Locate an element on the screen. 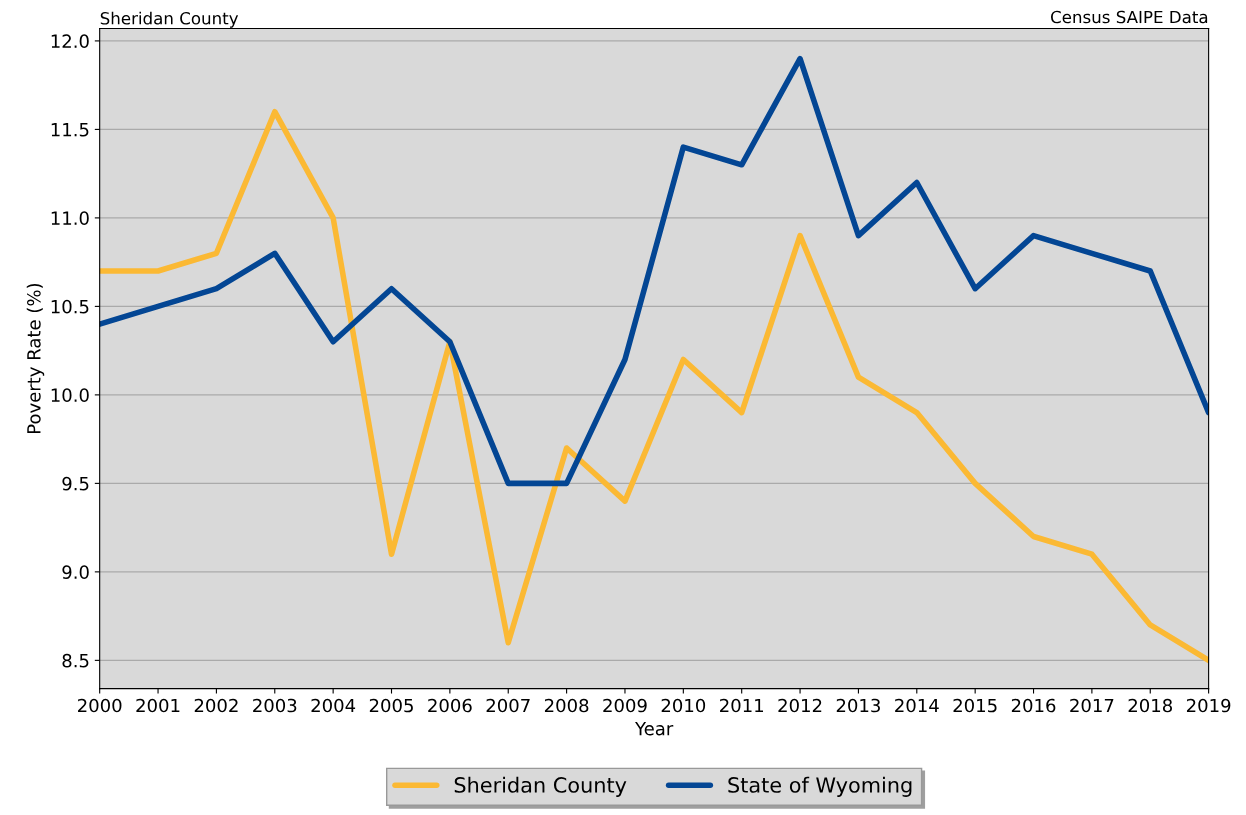 The width and height of the screenshot is (1246, 815). text: Census SAIPE Data is located at coordinates (1129, 17).